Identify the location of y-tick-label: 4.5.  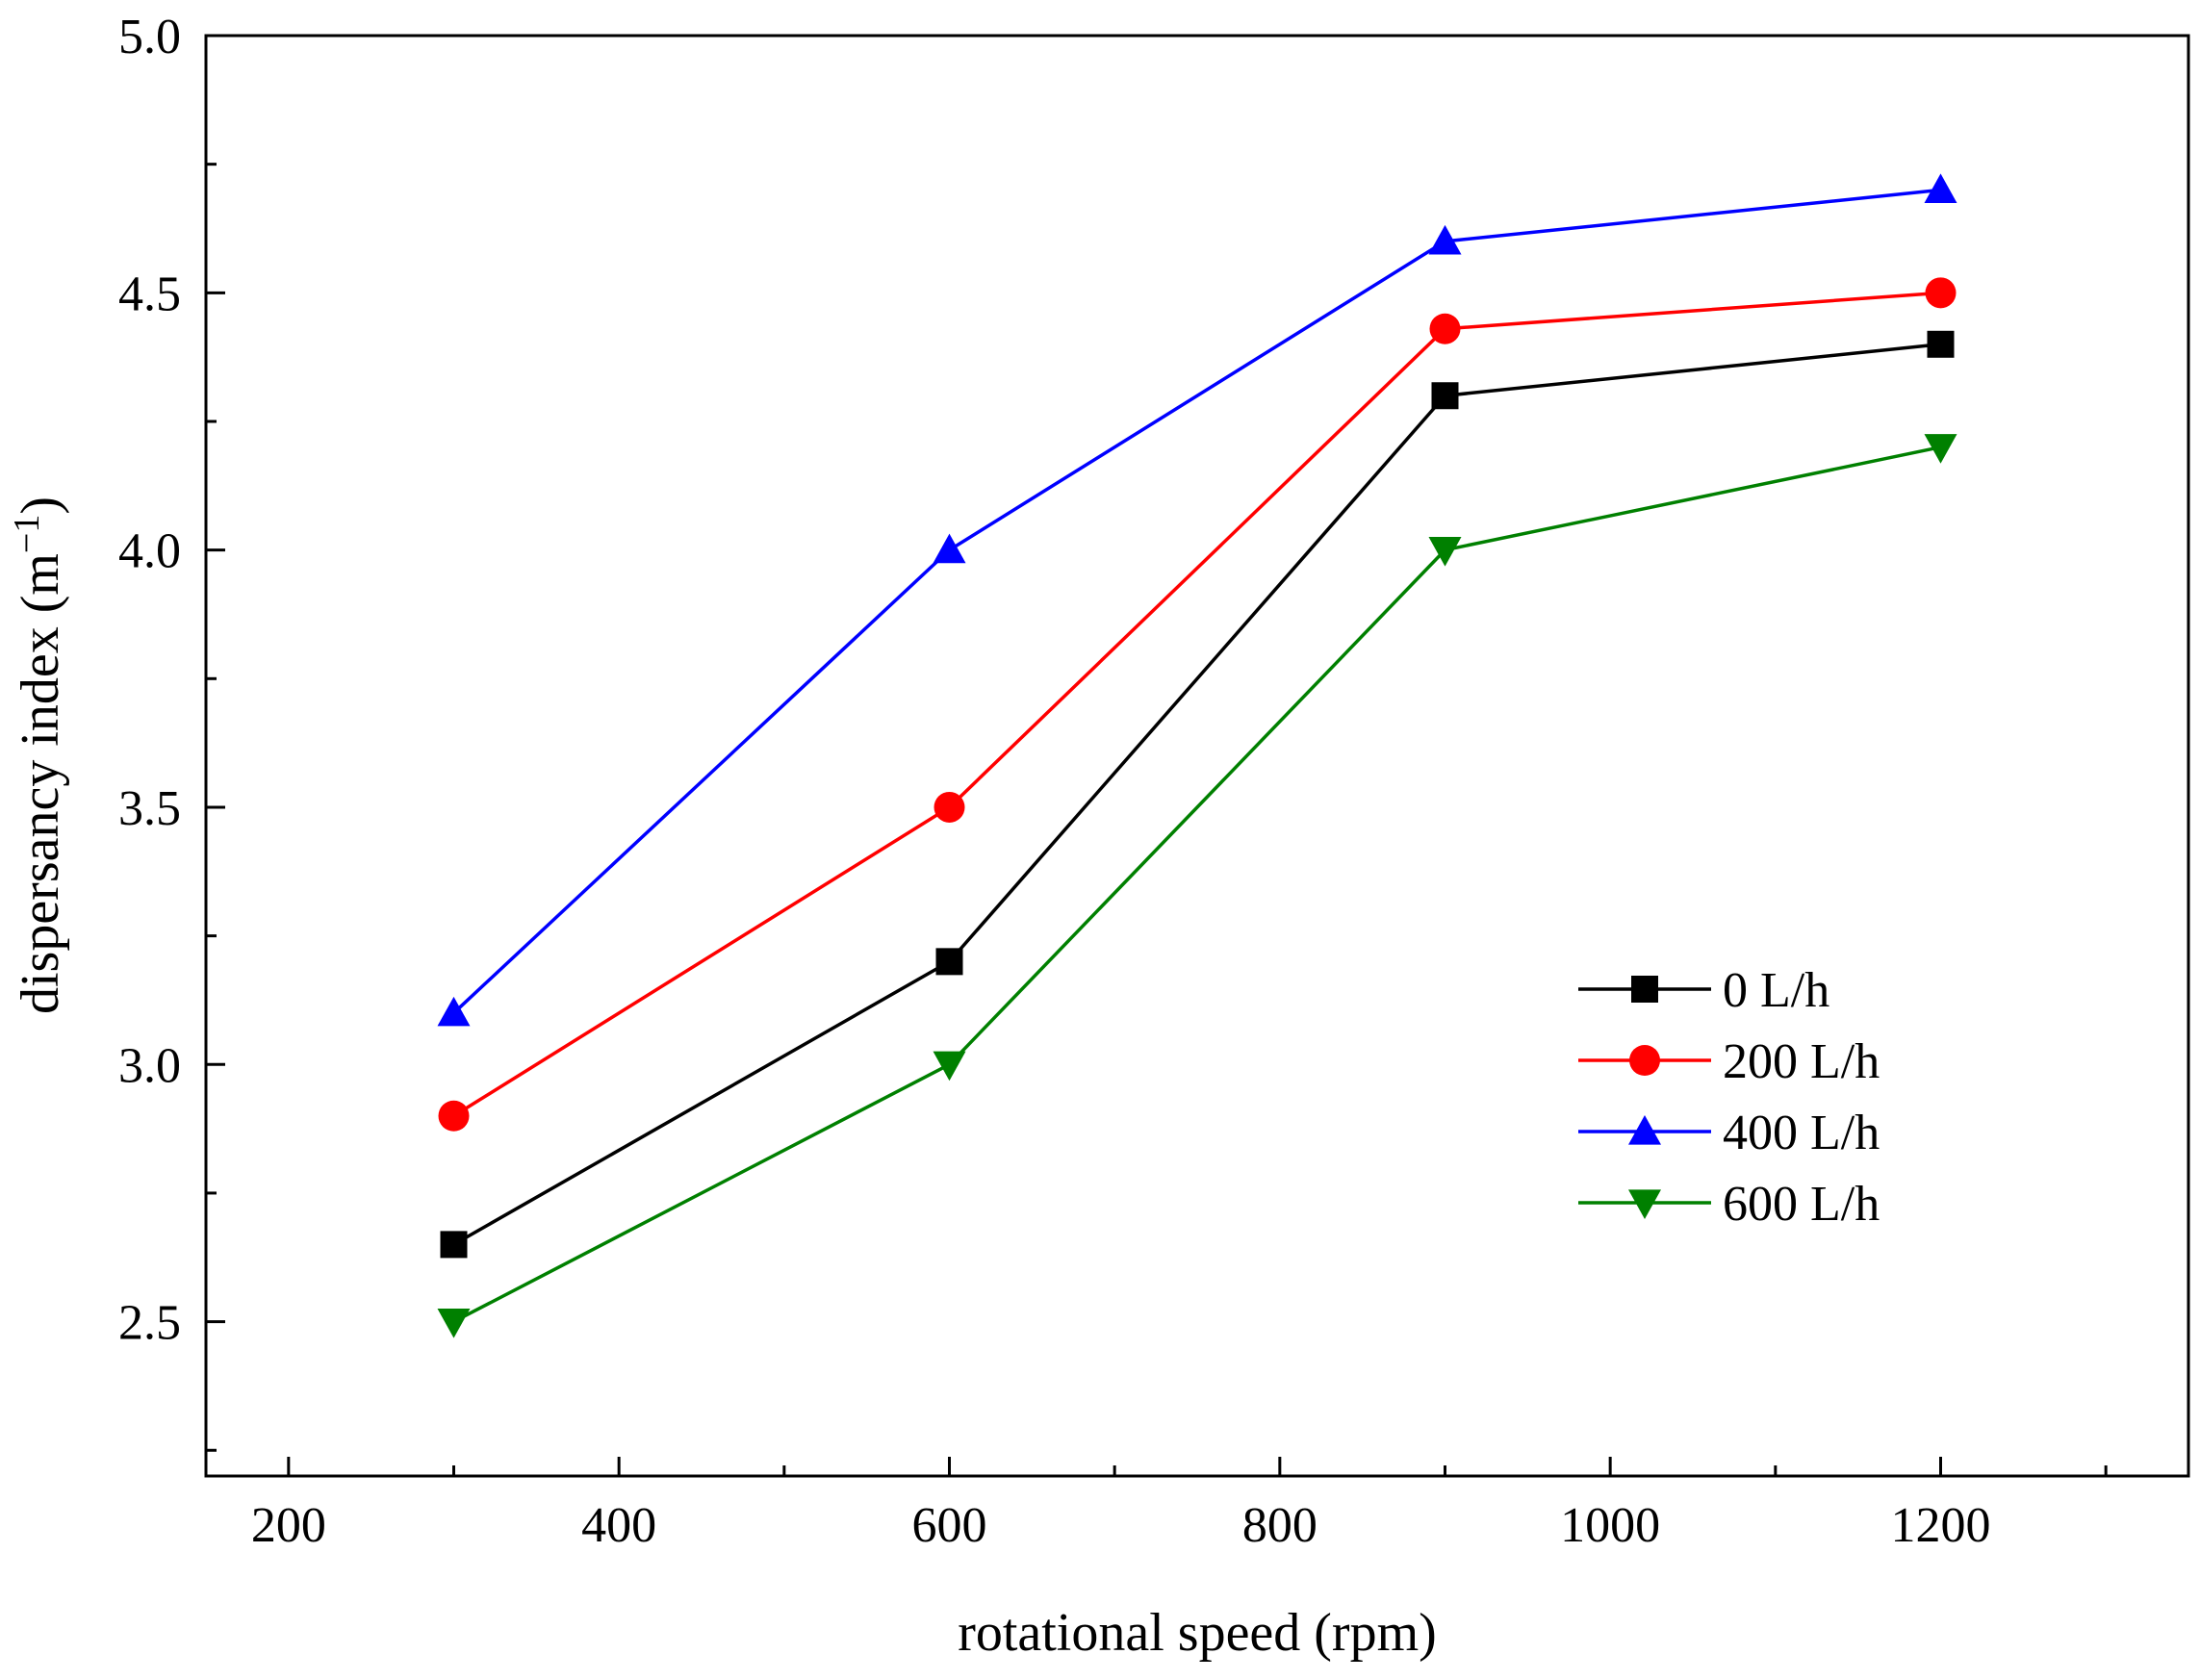
(149, 294).